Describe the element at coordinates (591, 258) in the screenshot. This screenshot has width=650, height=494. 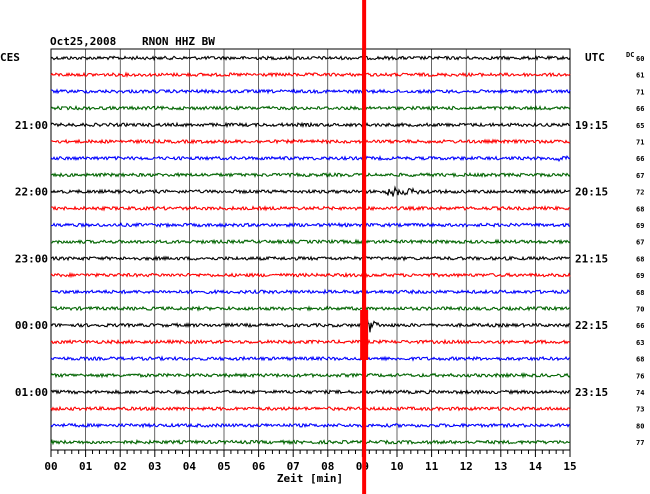
I see `hour-label-right: 21:15` at that location.